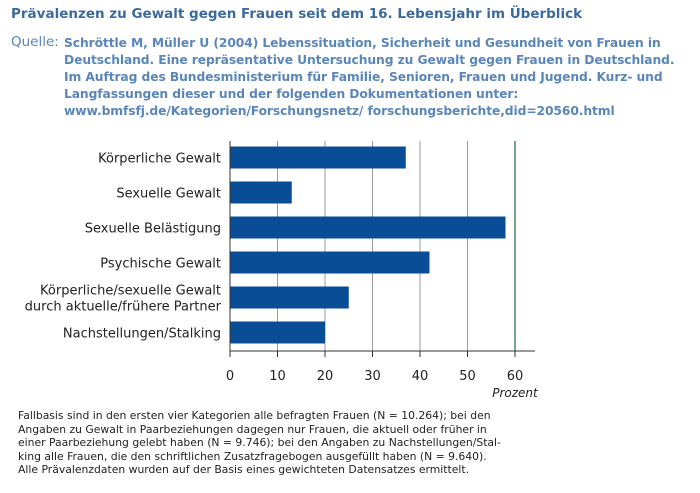 The height and width of the screenshot is (493, 700). What do you see at coordinates (515, 376) in the screenshot?
I see `x-tick-label: 60` at bounding box center [515, 376].